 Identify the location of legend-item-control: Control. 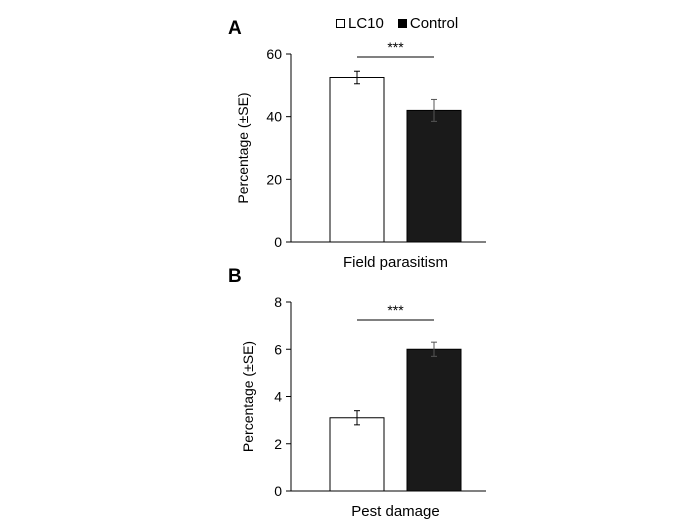
(428, 23).